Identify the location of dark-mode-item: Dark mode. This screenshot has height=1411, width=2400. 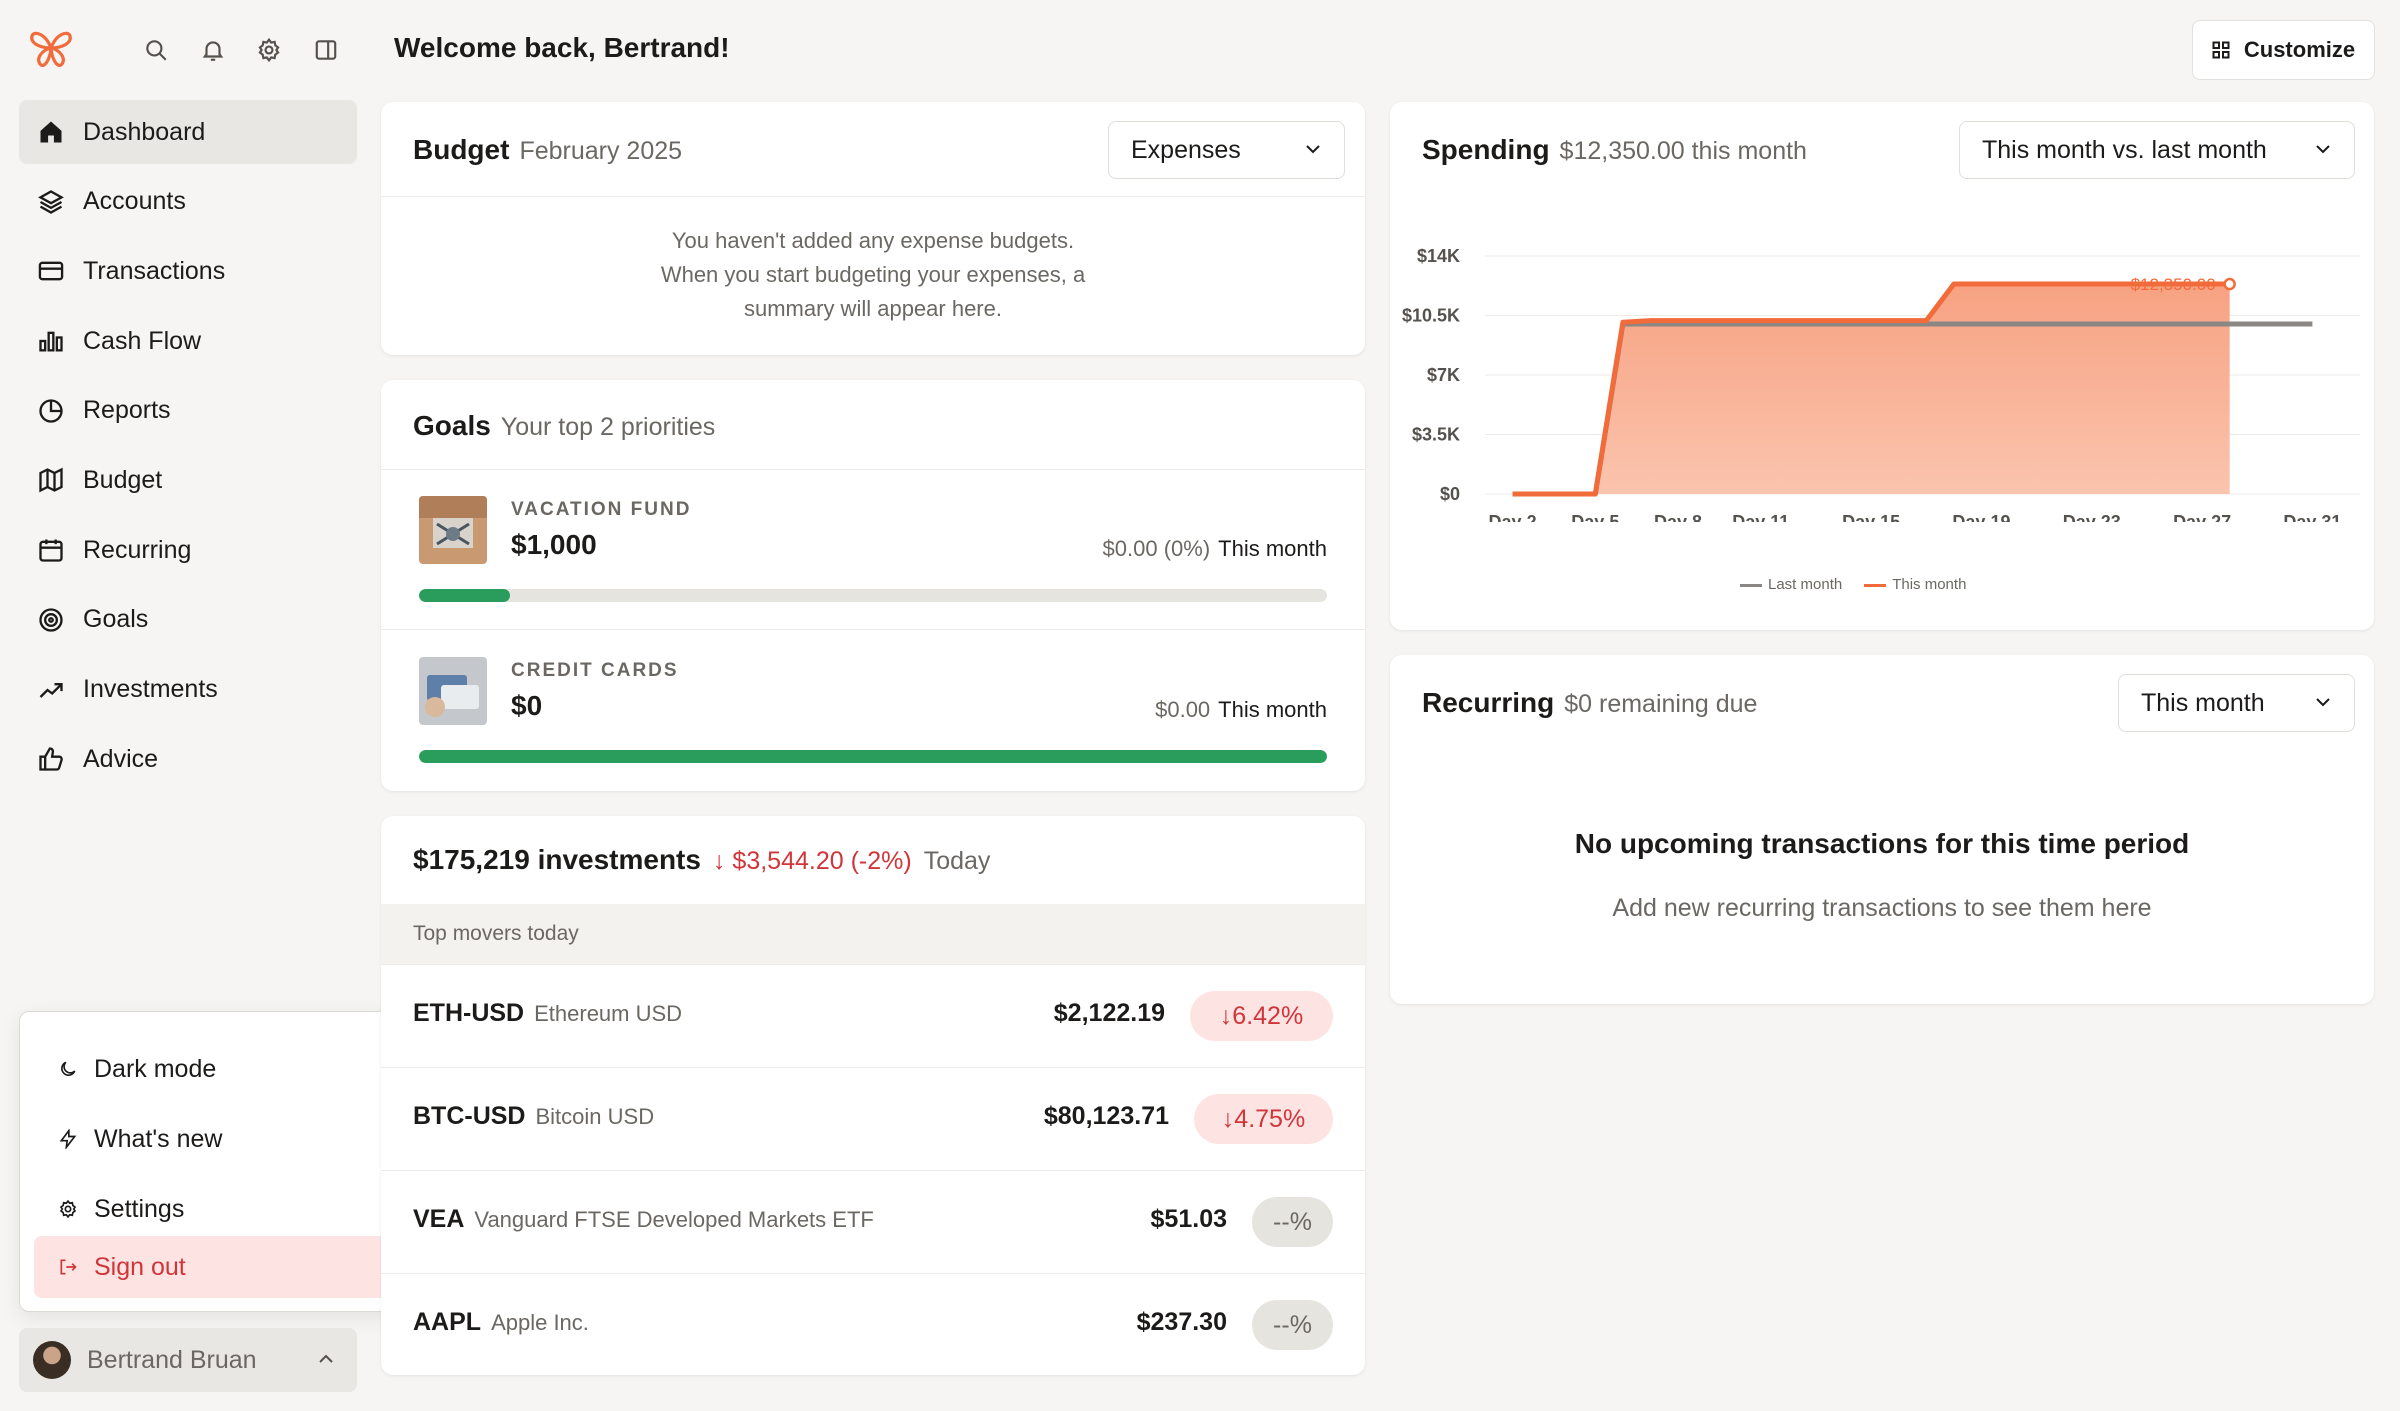
(210, 1069).